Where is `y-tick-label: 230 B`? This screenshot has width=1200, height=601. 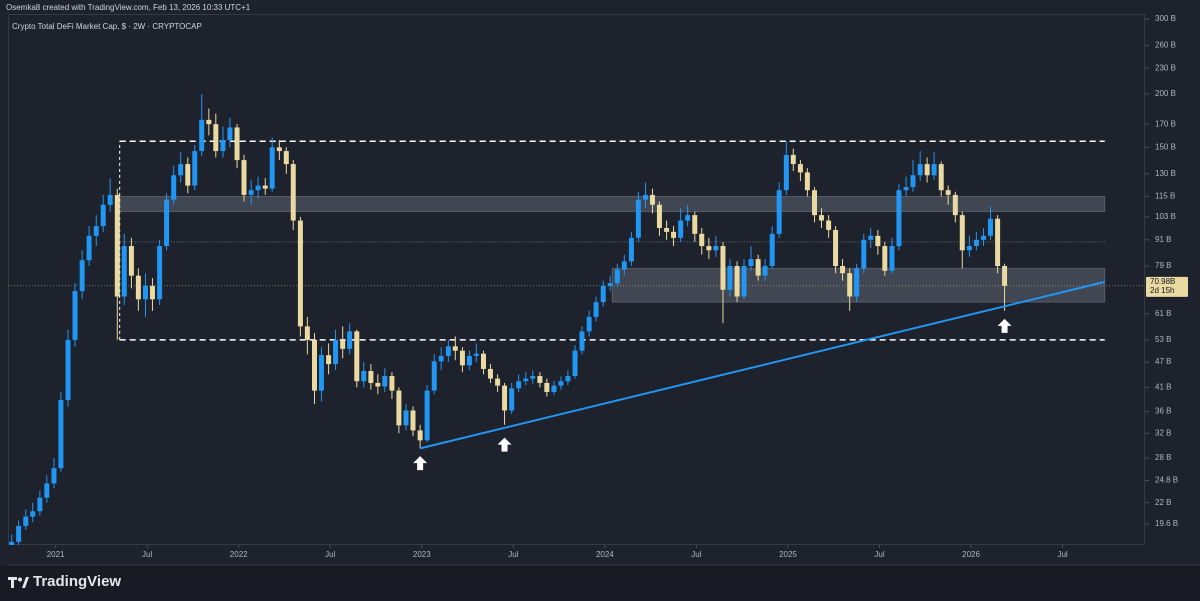
y-tick-label: 230 B is located at coordinates (1165, 67).